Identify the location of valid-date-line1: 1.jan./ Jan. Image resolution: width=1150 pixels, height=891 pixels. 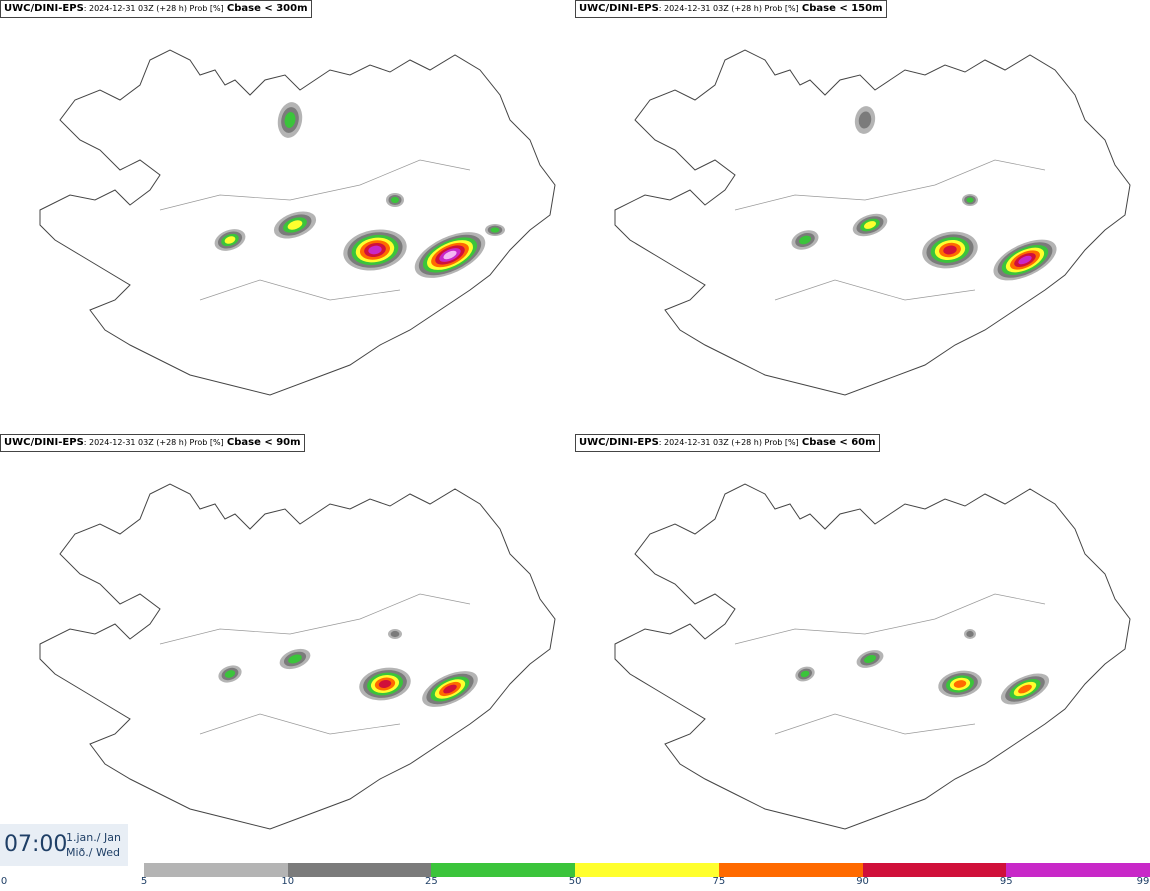
(93, 837).